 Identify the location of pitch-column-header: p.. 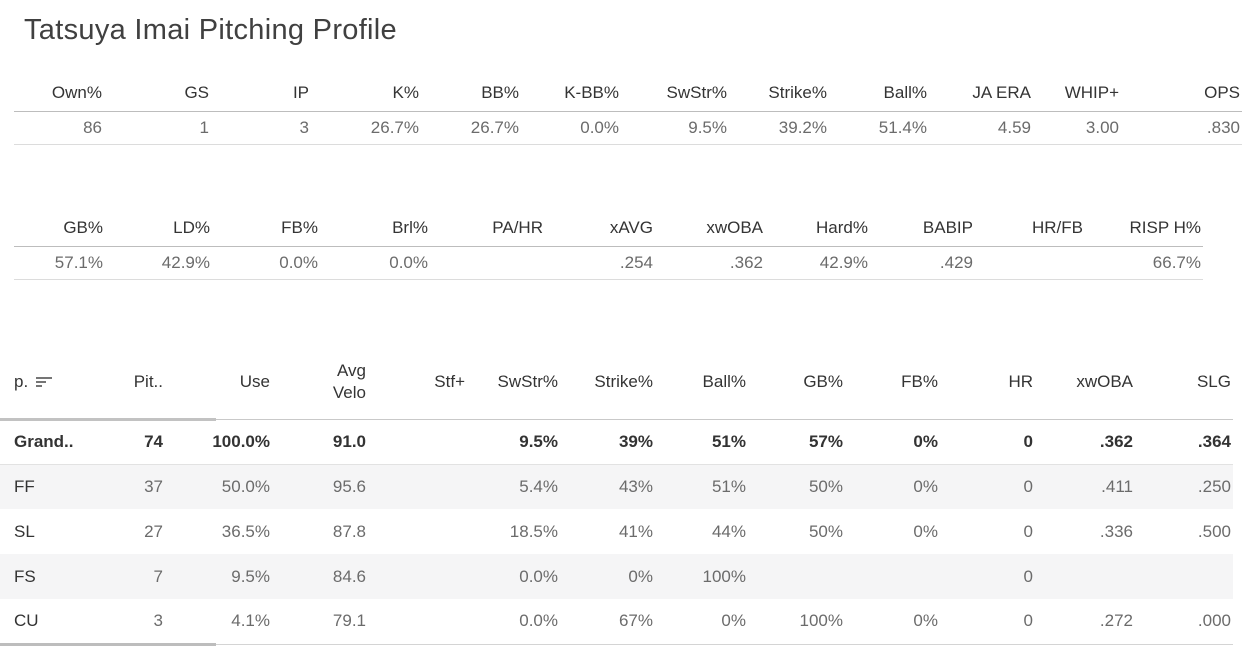
(60, 382).